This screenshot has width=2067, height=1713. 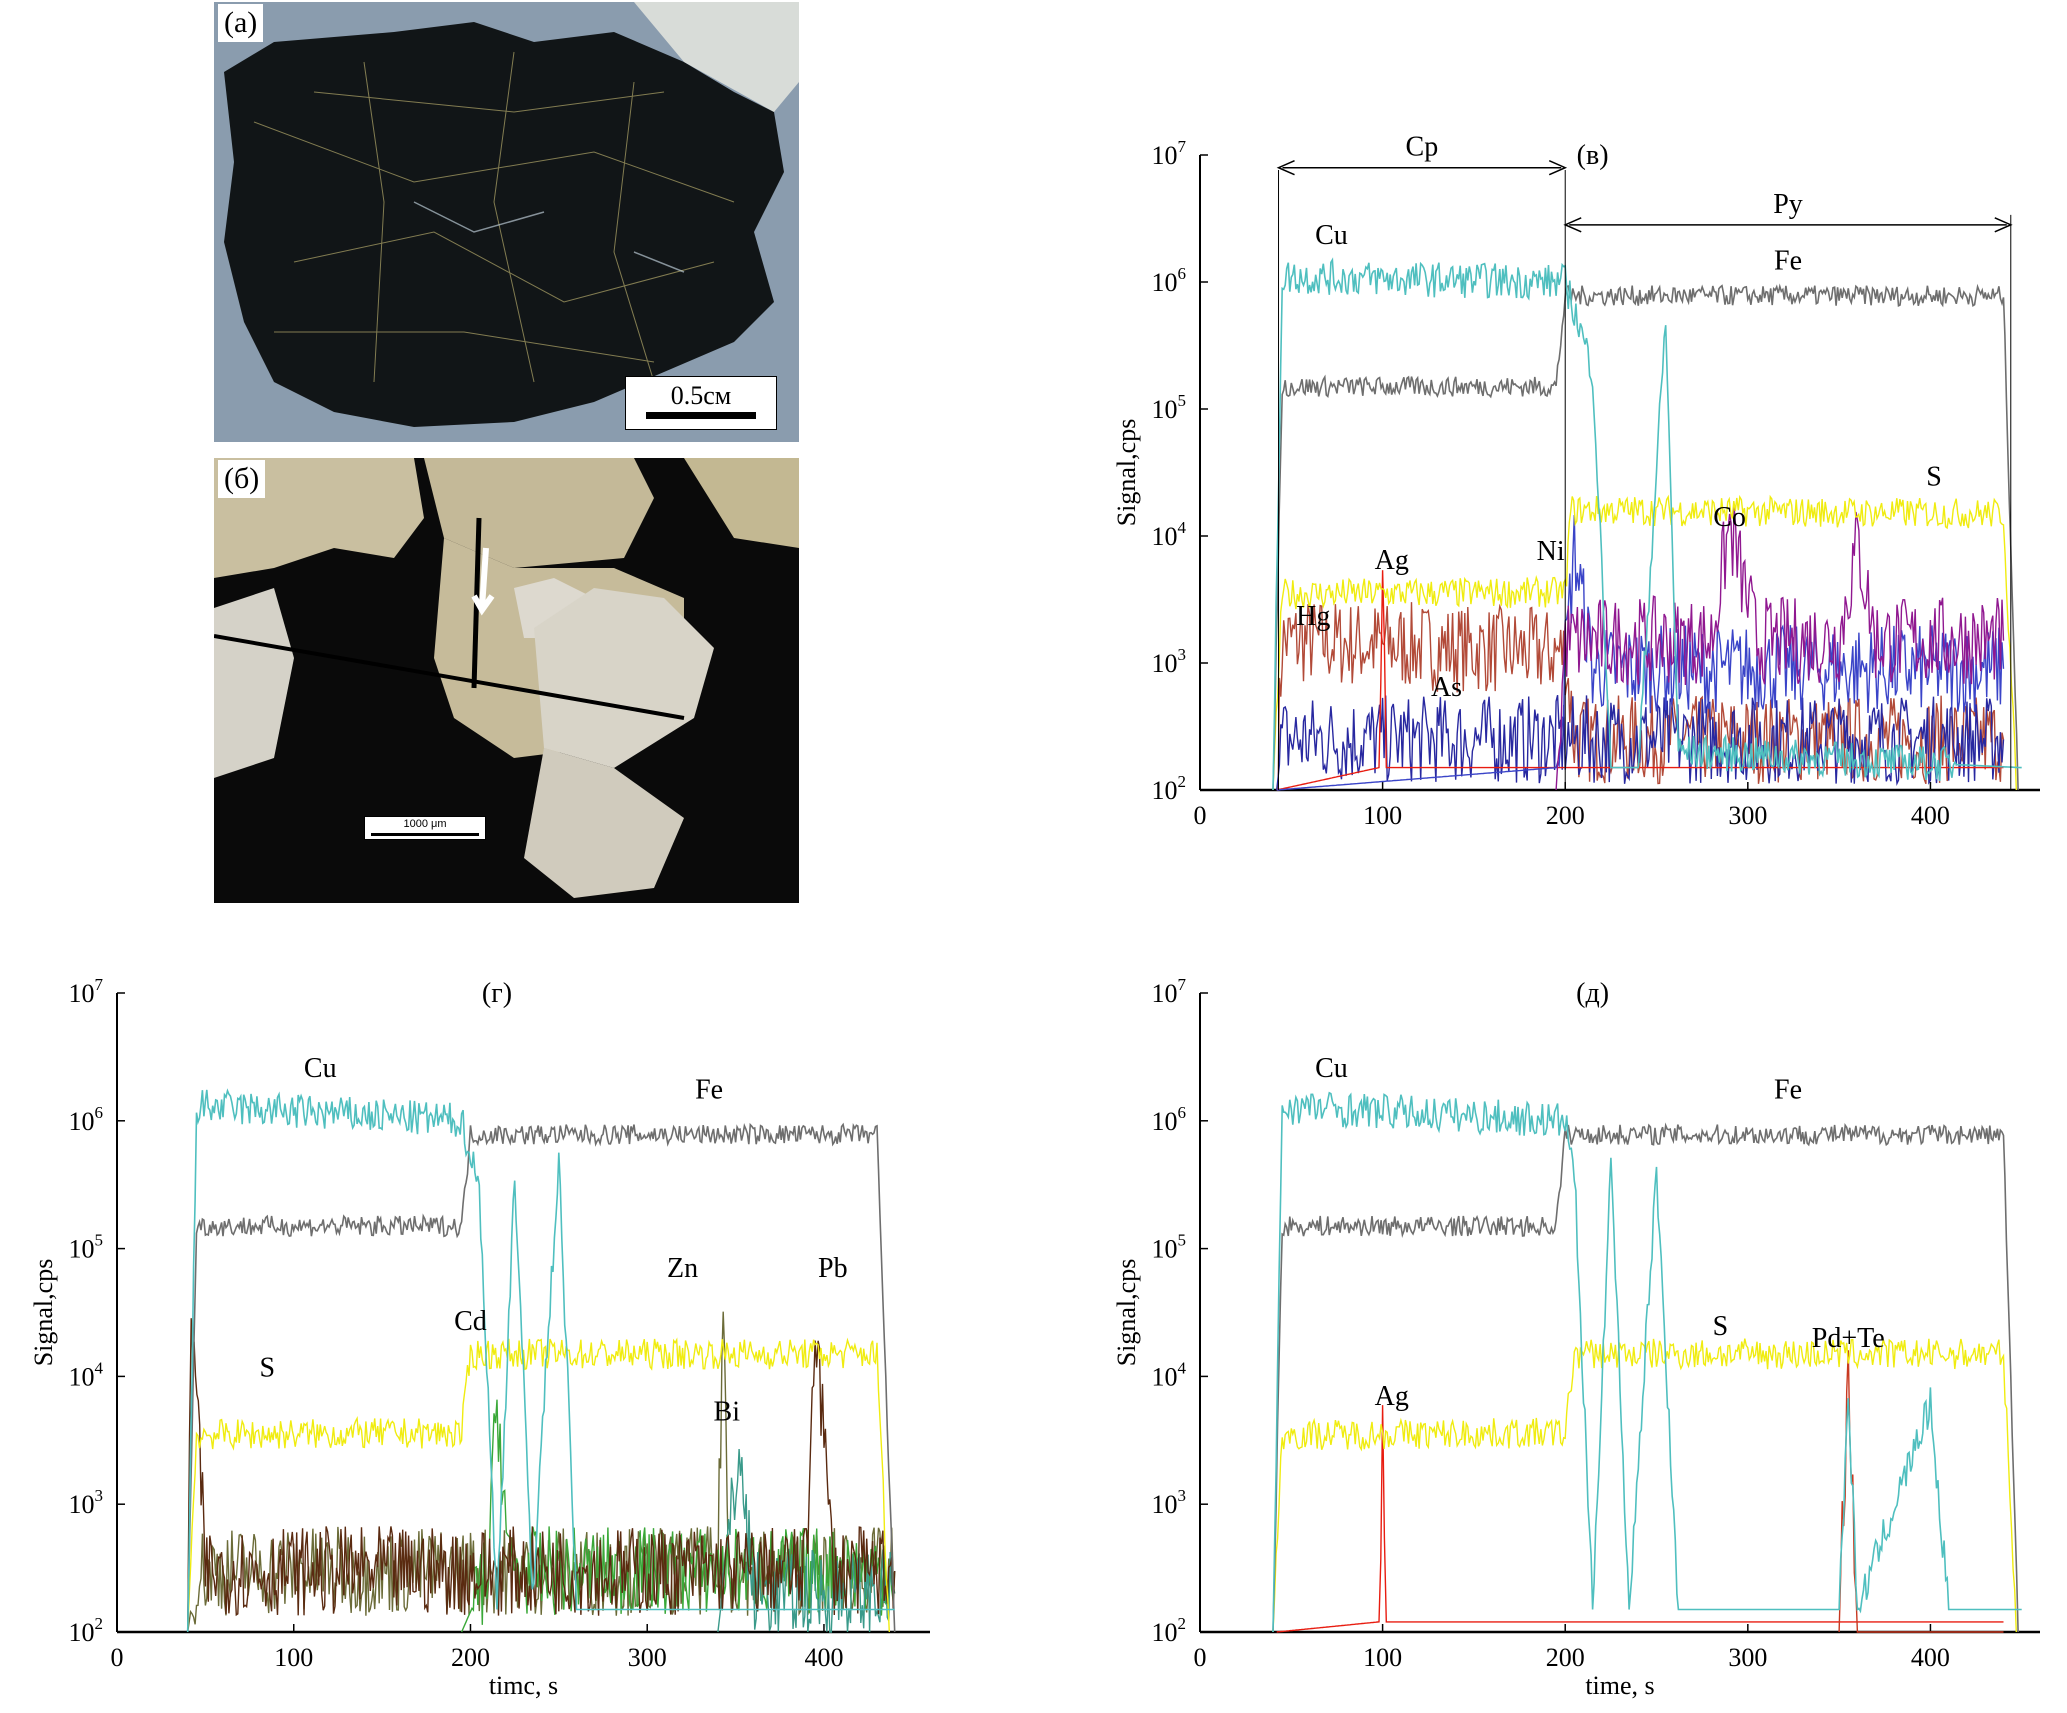 What do you see at coordinates (117, 1657) in the screenshot?
I see `g-xtick-label: 0` at bounding box center [117, 1657].